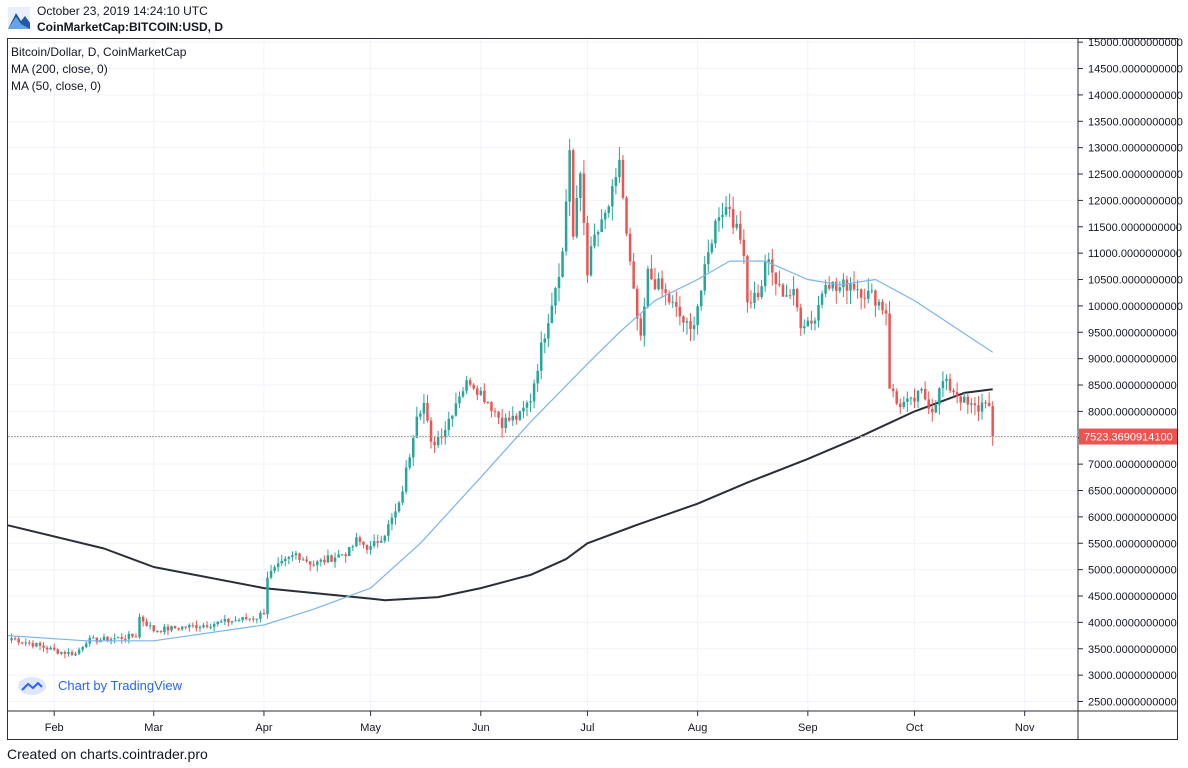  Describe the element at coordinates (59, 69) in the screenshot. I see `legend-ma200: MA (200, close, 0)` at that location.